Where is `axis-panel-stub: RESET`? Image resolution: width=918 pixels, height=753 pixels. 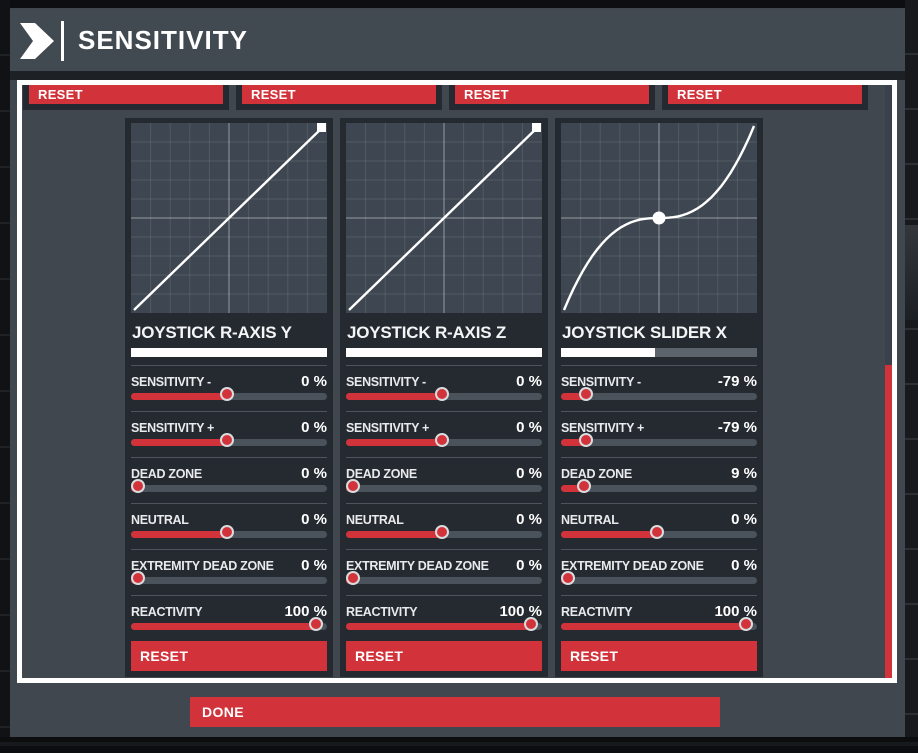 axis-panel-stub: RESET is located at coordinates (339, 97).